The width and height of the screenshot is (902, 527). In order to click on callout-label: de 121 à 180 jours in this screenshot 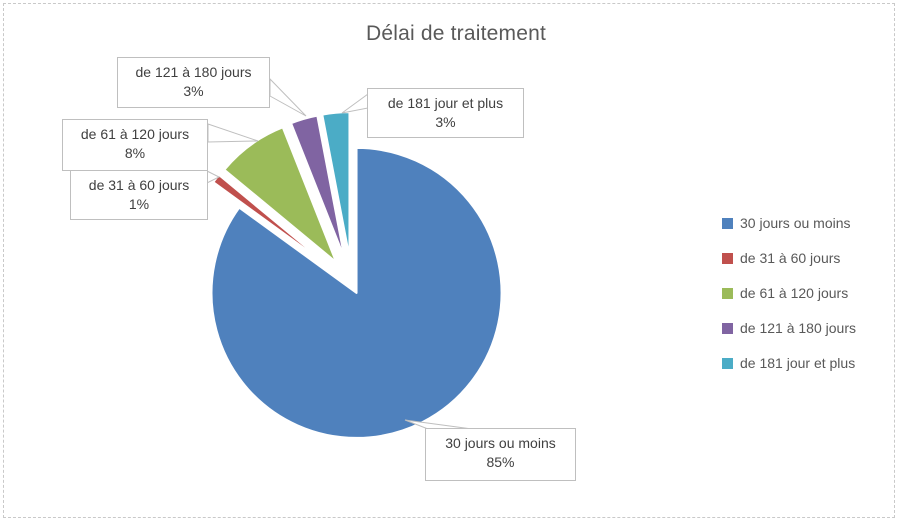, I will do `click(193, 72)`.